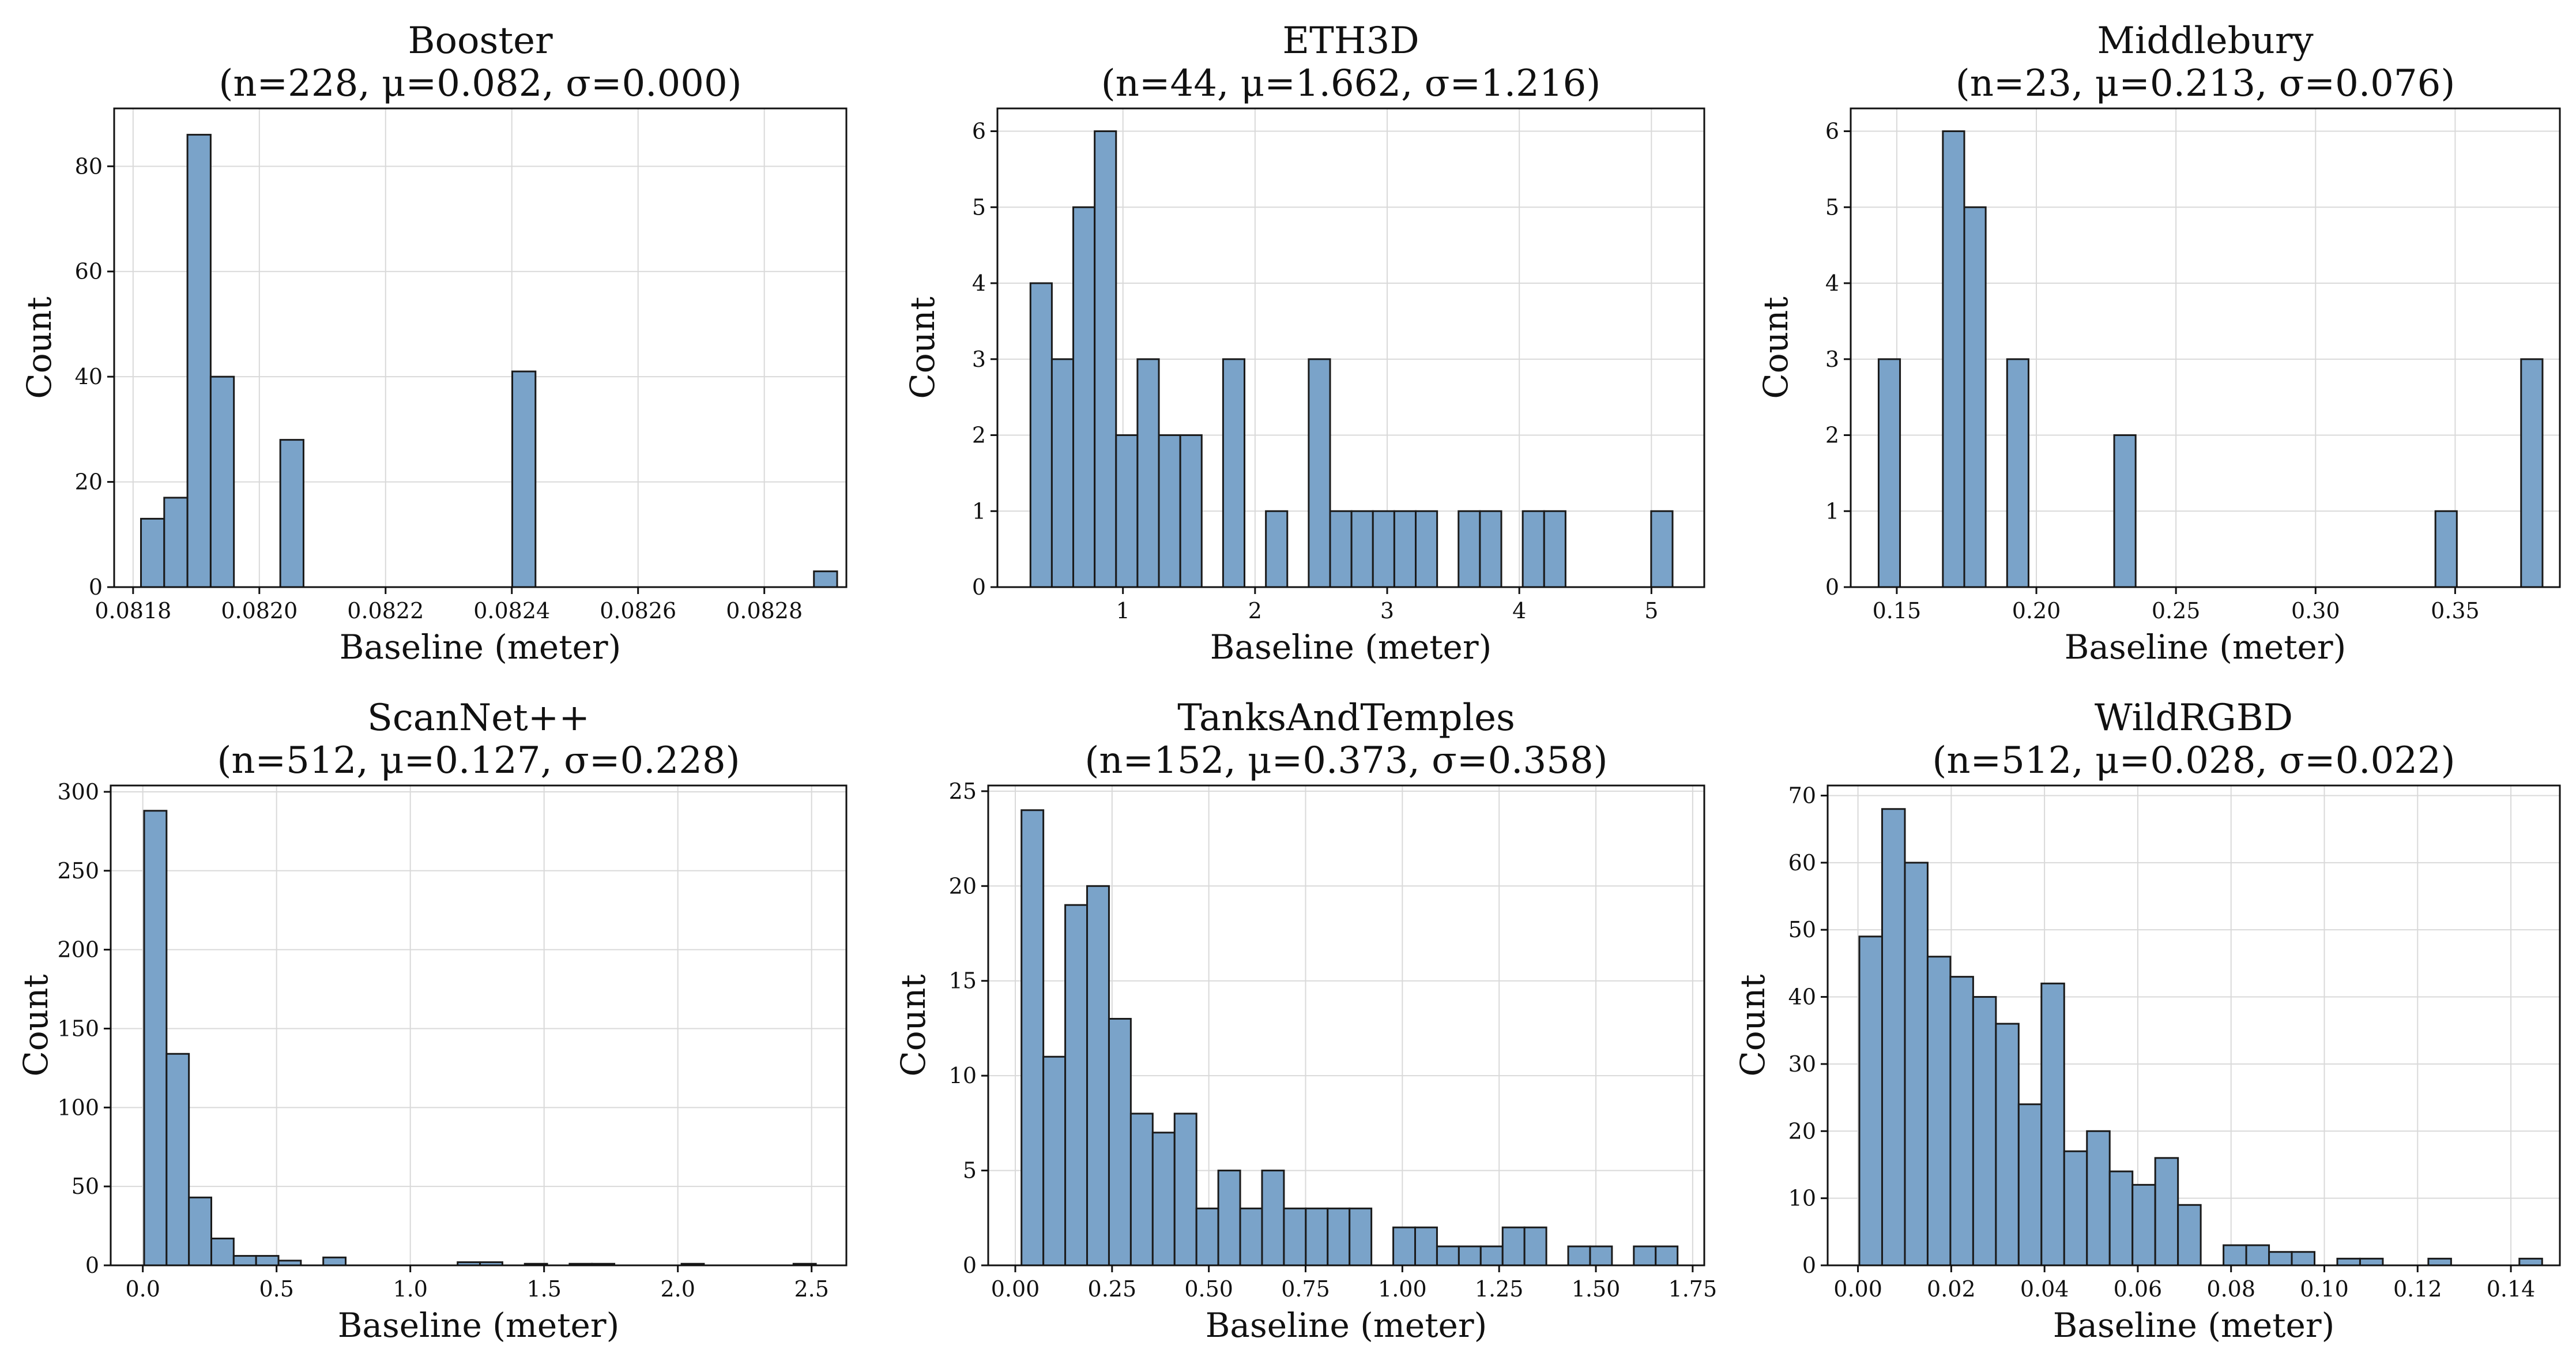 This screenshot has height=1368, width=2576. I want to click on x-tick-label: 0.0824, so click(511, 610).